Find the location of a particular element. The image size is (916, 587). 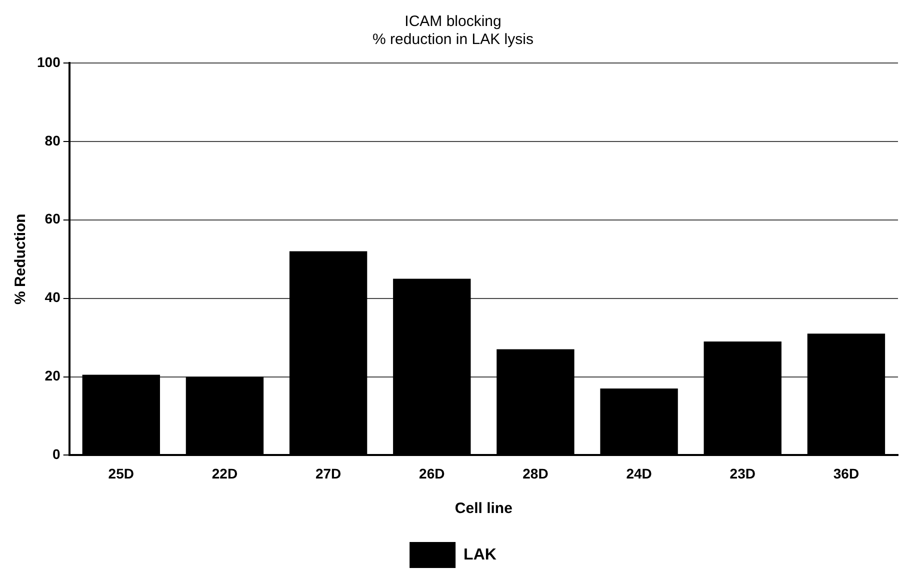

x-tick-label: 24D is located at coordinates (639, 473).